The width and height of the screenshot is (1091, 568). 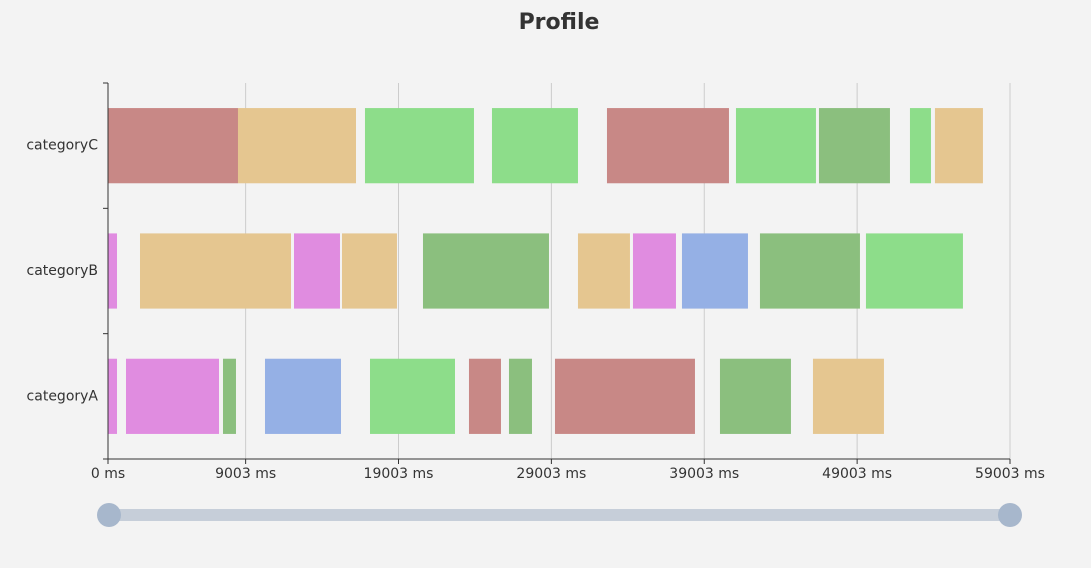 What do you see at coordinates (62, 146) in the screenshot?
I see `y-tick-label: categoryC` at bounding box center [62, 146].